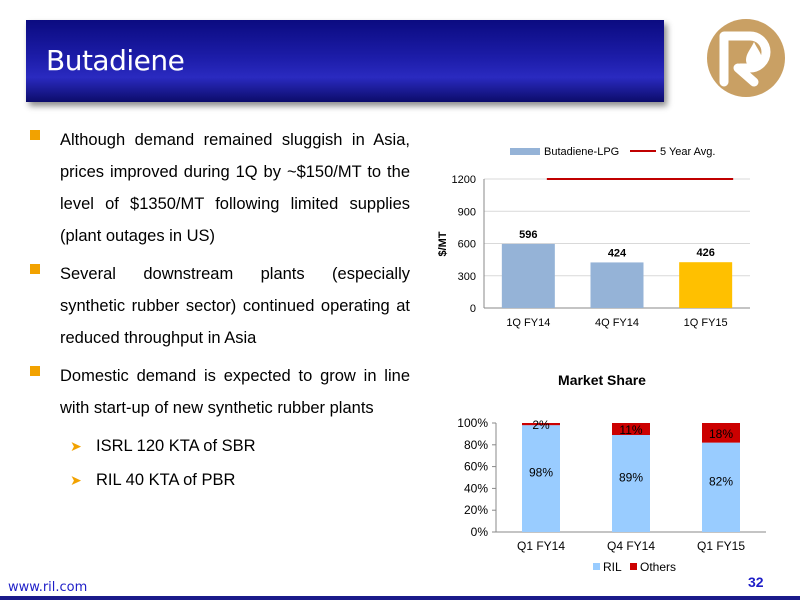 This screenshot has height=600, width=800. Describe the element at coordinates (706, 285) in the screenshot. I see `bar-1q-fy15` at that location.